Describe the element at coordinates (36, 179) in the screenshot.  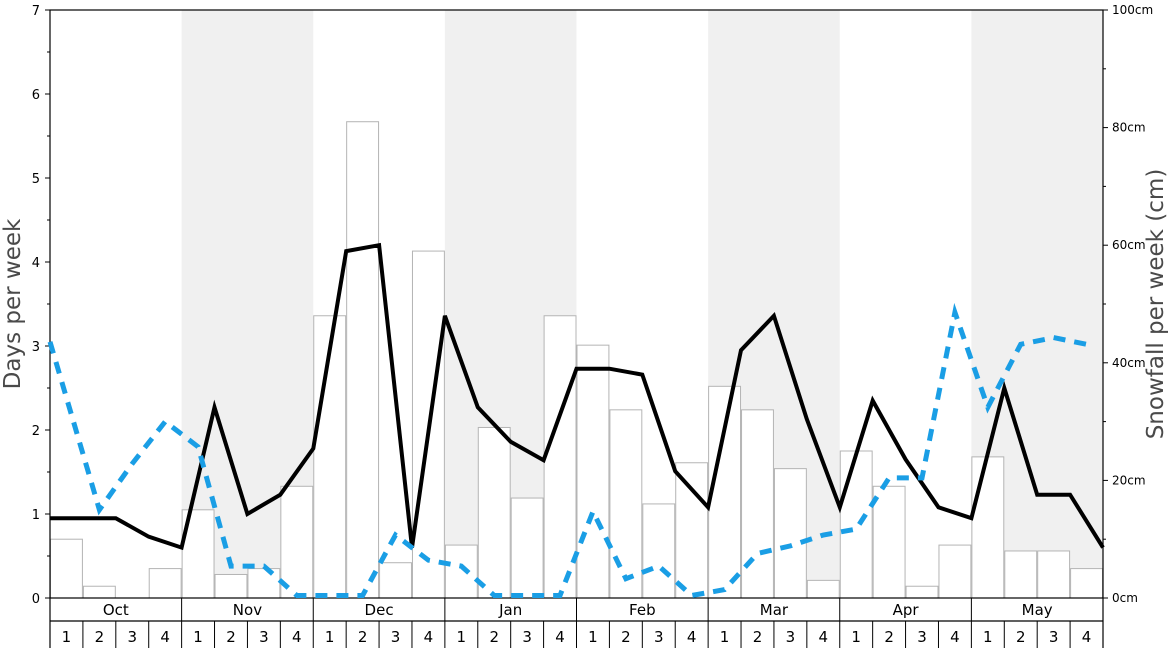
I see `left-tick-label: 5` at that location.